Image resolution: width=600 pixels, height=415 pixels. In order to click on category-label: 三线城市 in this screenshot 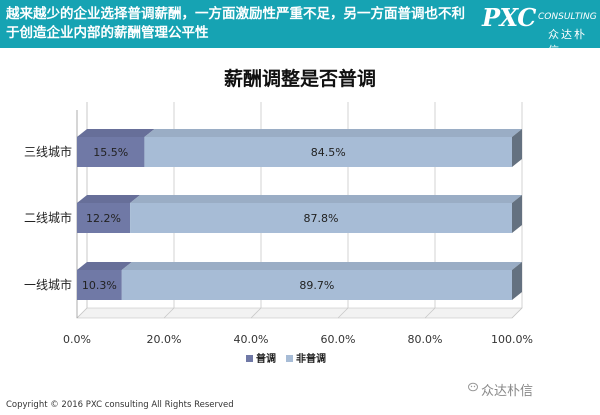, I will do `click(48, 151)`.